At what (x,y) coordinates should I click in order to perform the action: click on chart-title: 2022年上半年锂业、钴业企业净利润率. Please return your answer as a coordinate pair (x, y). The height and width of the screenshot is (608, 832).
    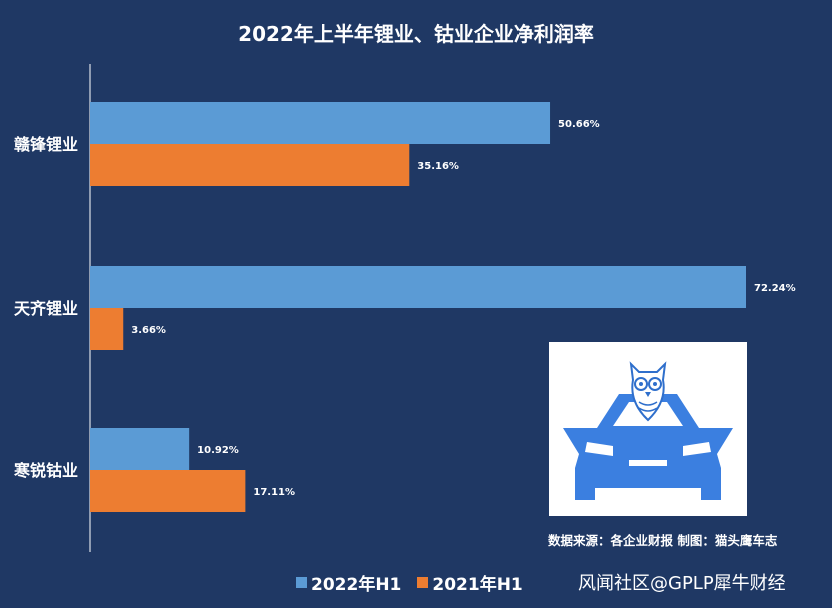
    Looking at the image, I should click on (416, 34).